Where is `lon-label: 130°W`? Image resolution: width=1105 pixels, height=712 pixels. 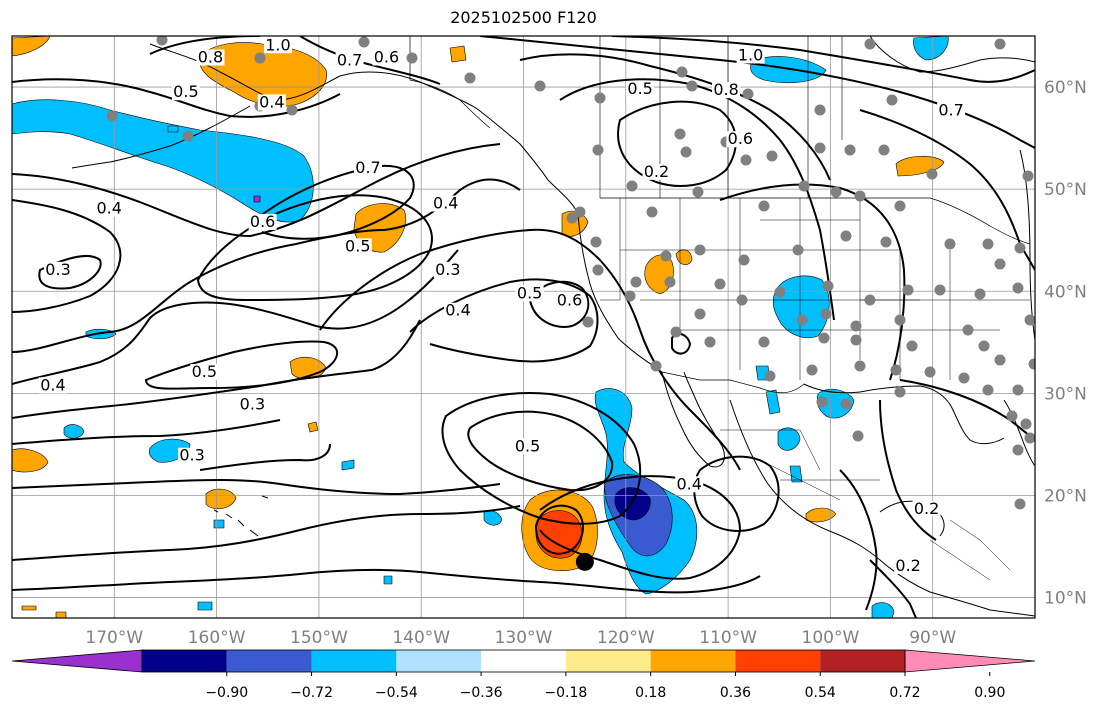 lon-label: 130°W is located at coordinates (524, 638).